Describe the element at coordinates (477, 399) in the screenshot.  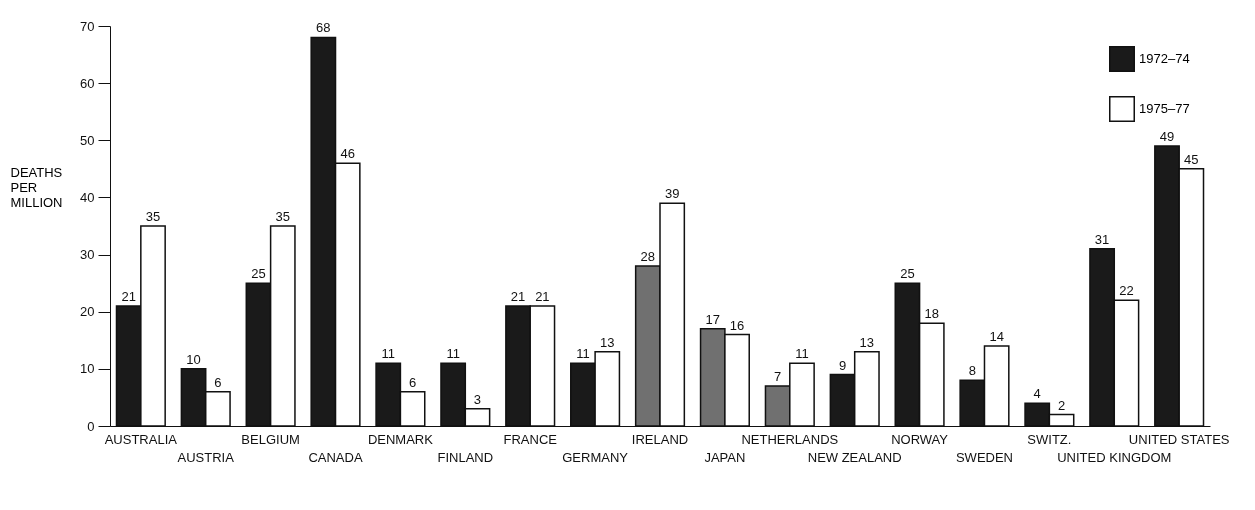
I see `data-label: 3` at that location.